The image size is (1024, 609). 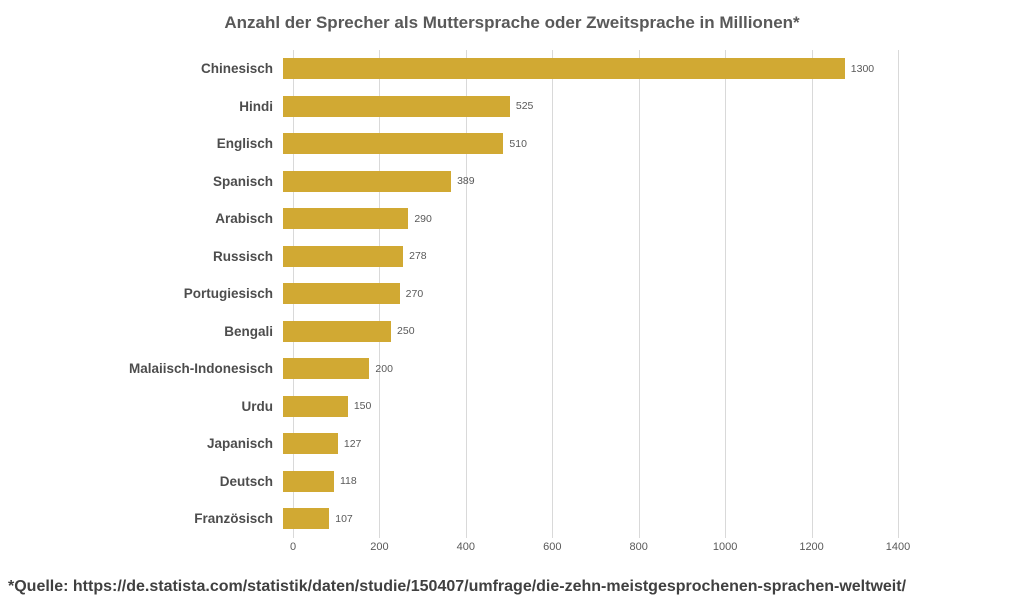 I want to click on x-axis-tick-label: 1200, so click(x=811, y=547).